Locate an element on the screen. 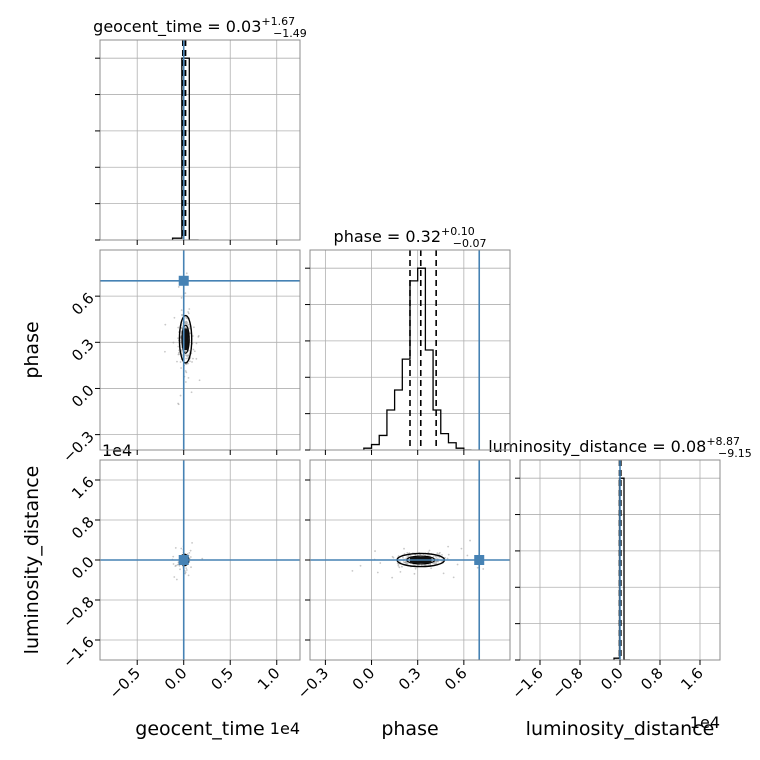 This screenshot has height=760, width=760. panel-hist-luminosity-distance: −1.6 −0.8 0.0 0.8 1.6 is located at coordinates (614, 581).